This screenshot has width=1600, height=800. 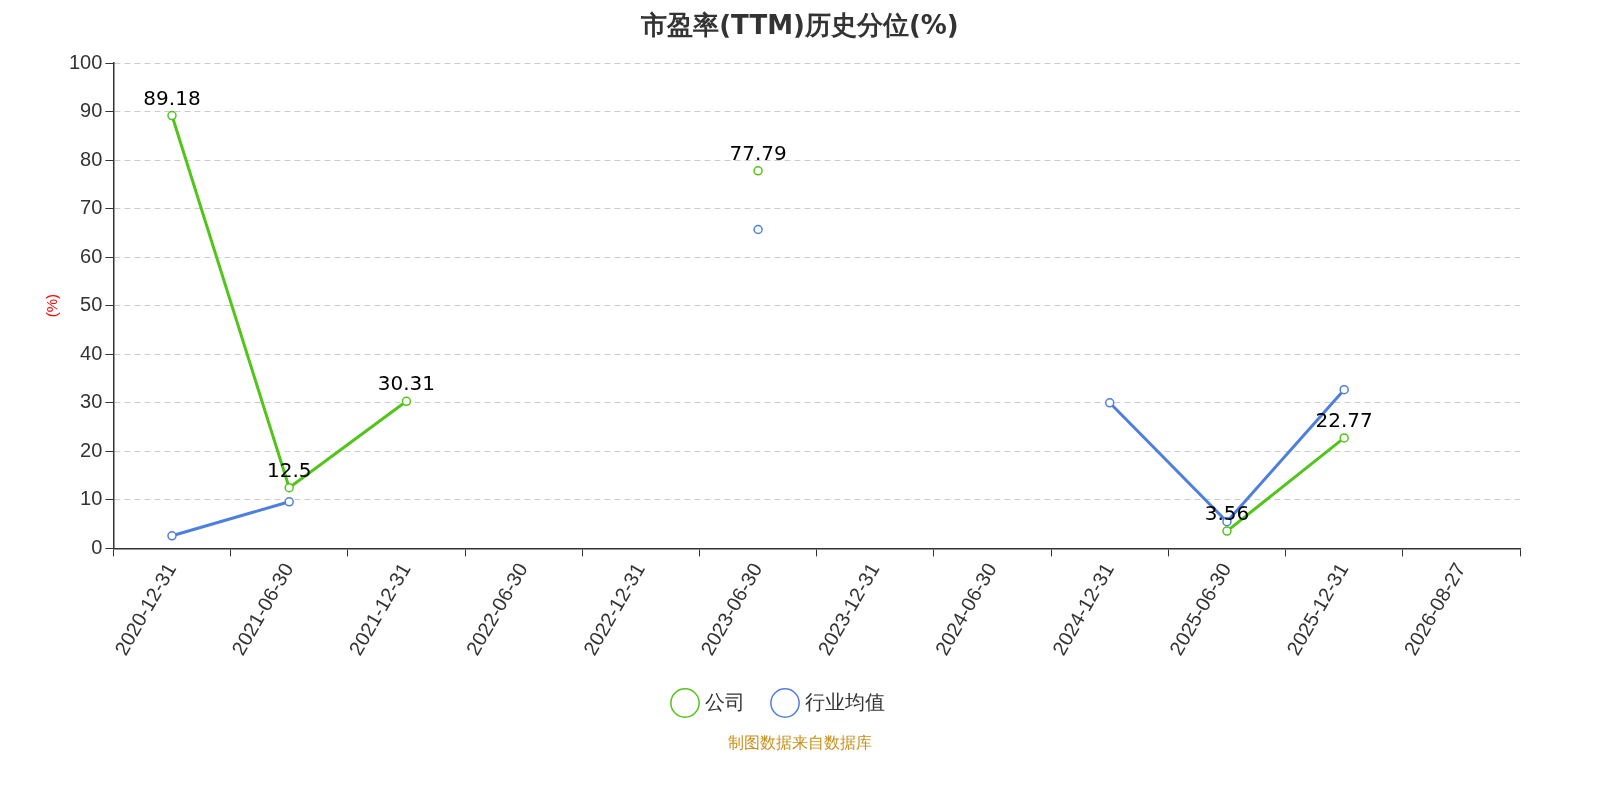 What do you see at coordinates (758, 153) in the screenshot?
I see `data-label: 77.79` at bounding box center [758, 153].